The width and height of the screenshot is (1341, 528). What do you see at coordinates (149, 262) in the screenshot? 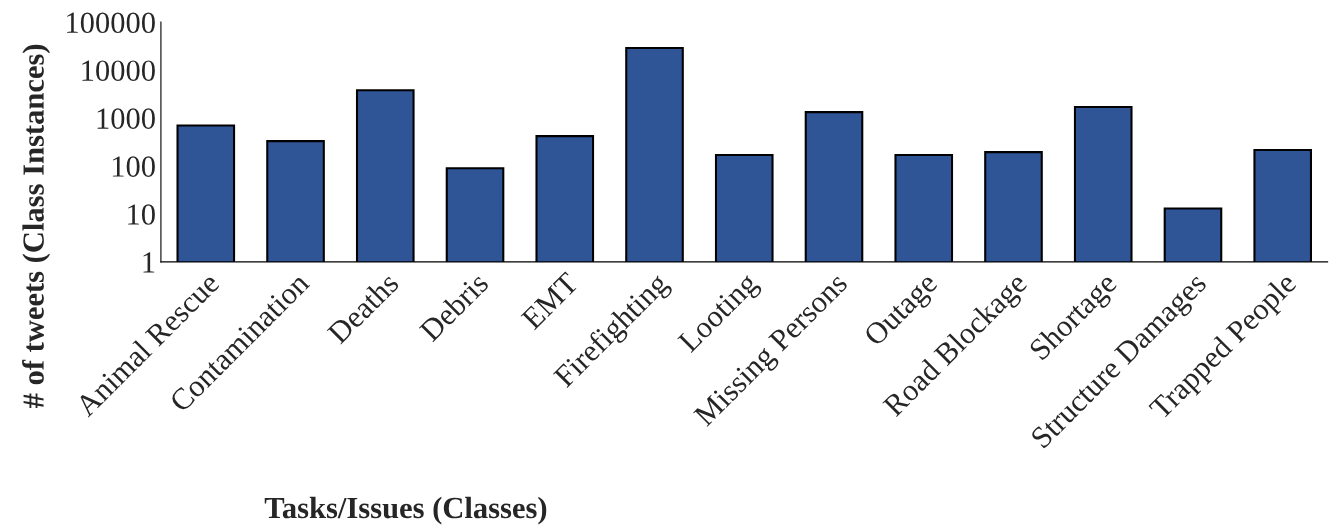
I see `y-tick-label: 1` at bounding box center [149, 262].